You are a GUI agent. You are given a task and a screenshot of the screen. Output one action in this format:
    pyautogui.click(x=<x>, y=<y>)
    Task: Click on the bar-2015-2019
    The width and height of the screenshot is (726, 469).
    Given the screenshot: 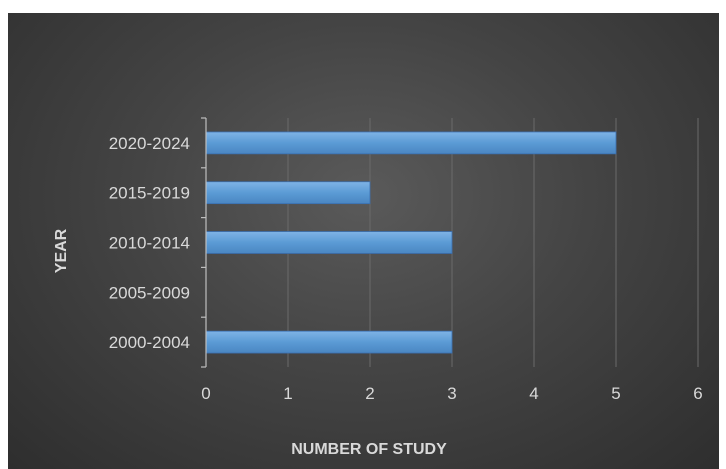 What is the action you would take?
    pyautogui.click(x=288, y=193)
    